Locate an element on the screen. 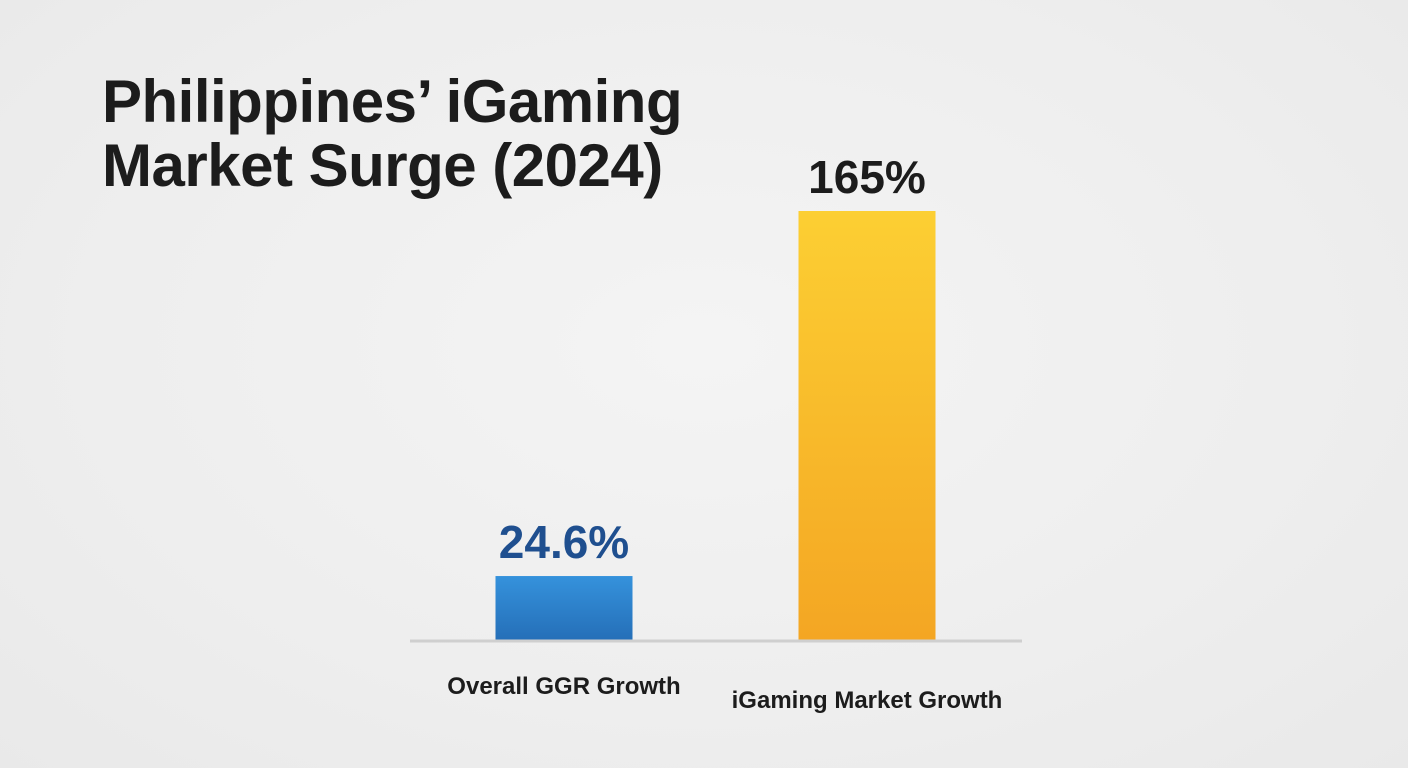 This screenshot has width=1408, height=768. bar-value-label-1: 165% is located at coordinates (867, 177).